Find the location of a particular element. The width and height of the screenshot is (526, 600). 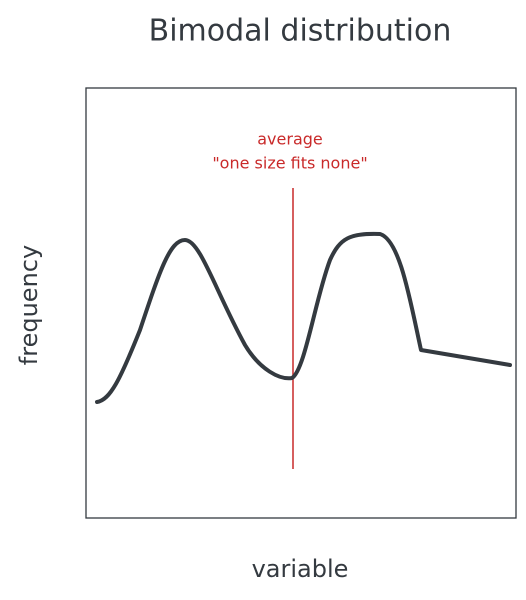

y-axis-label: frequency is located at coordinates (29, 305).